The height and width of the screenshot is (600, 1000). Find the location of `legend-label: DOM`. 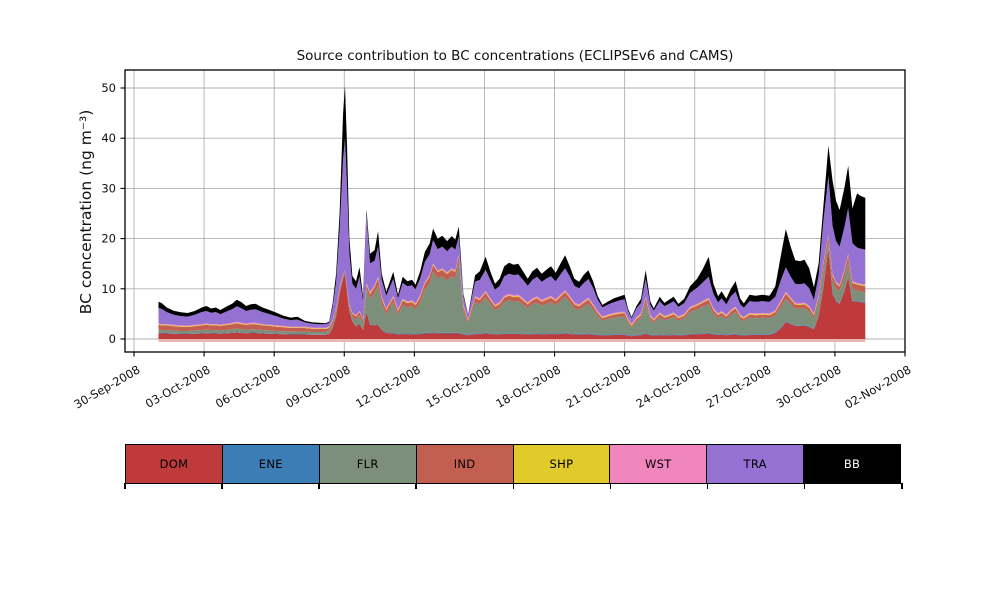

legend-label: DOM is located at coordinates (174, 464).